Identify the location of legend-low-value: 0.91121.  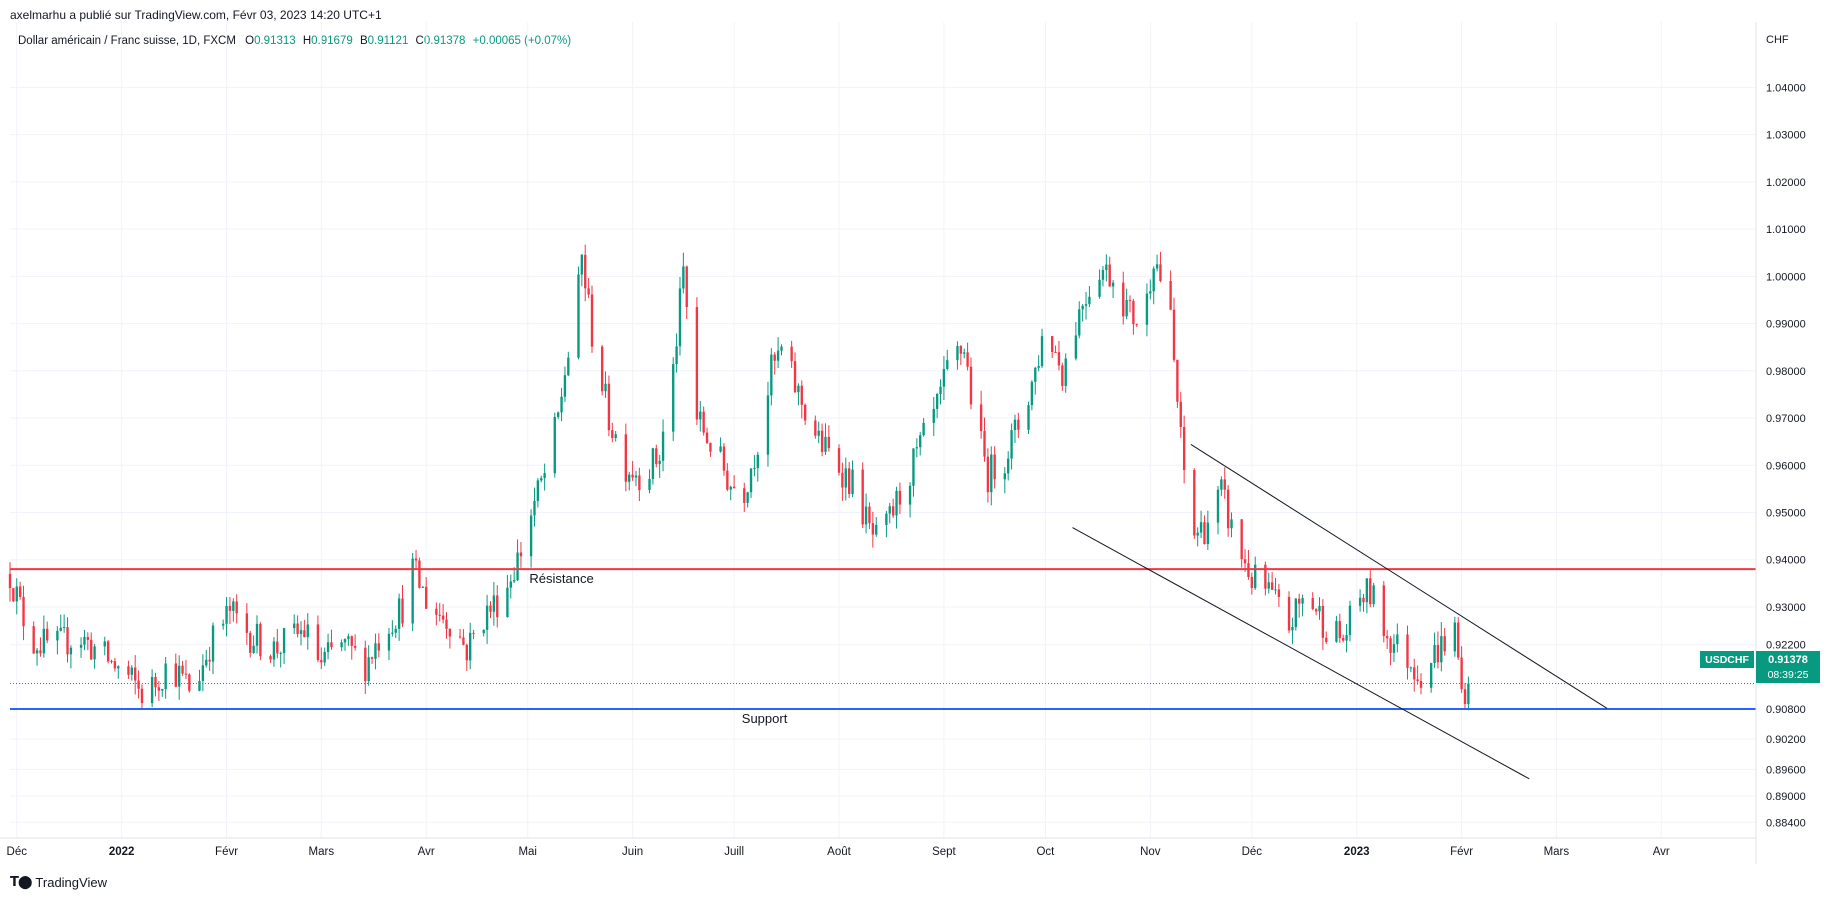
(388, 41).